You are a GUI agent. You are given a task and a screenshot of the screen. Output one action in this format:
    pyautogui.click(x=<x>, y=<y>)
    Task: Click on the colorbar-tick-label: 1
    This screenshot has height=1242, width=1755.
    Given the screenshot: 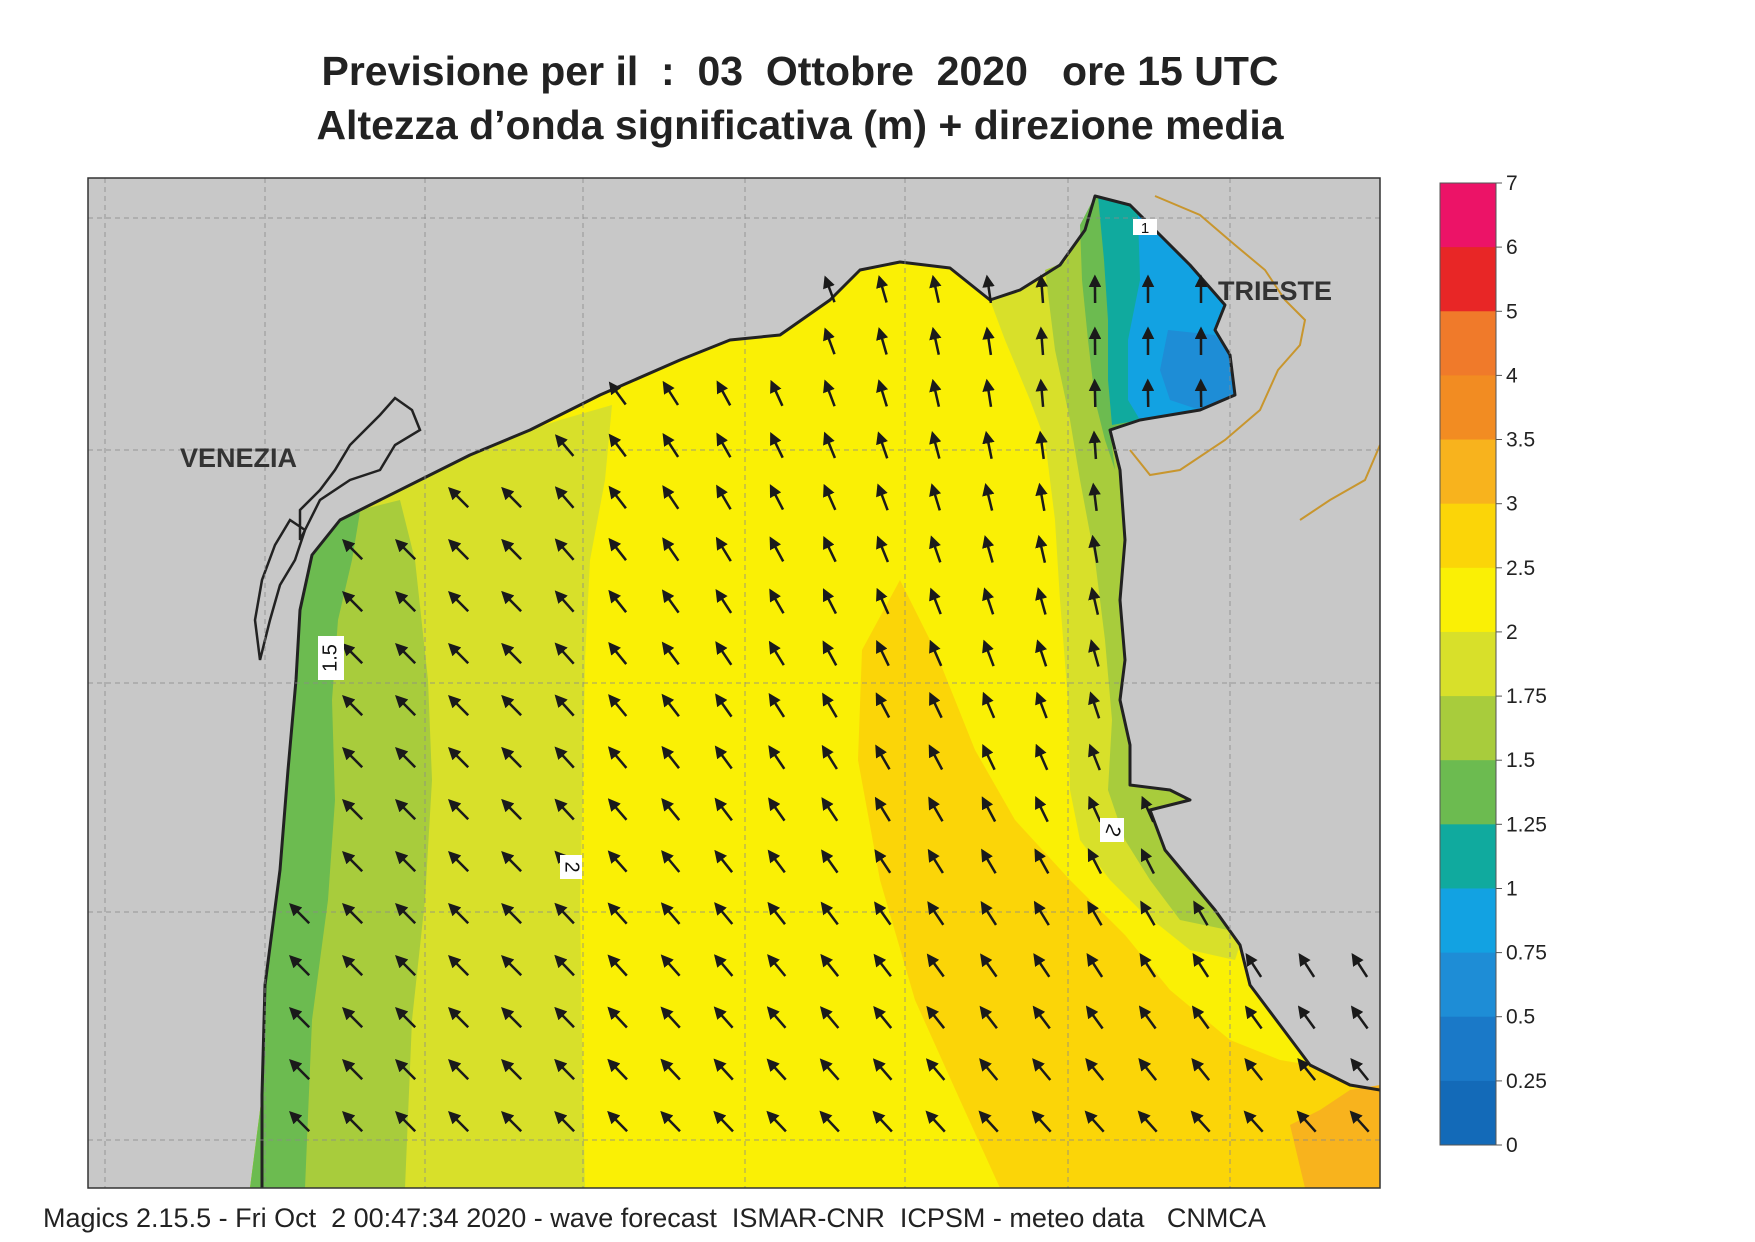 What is the action you would take?
    pyautogui.click(x=1512, y=889)
    